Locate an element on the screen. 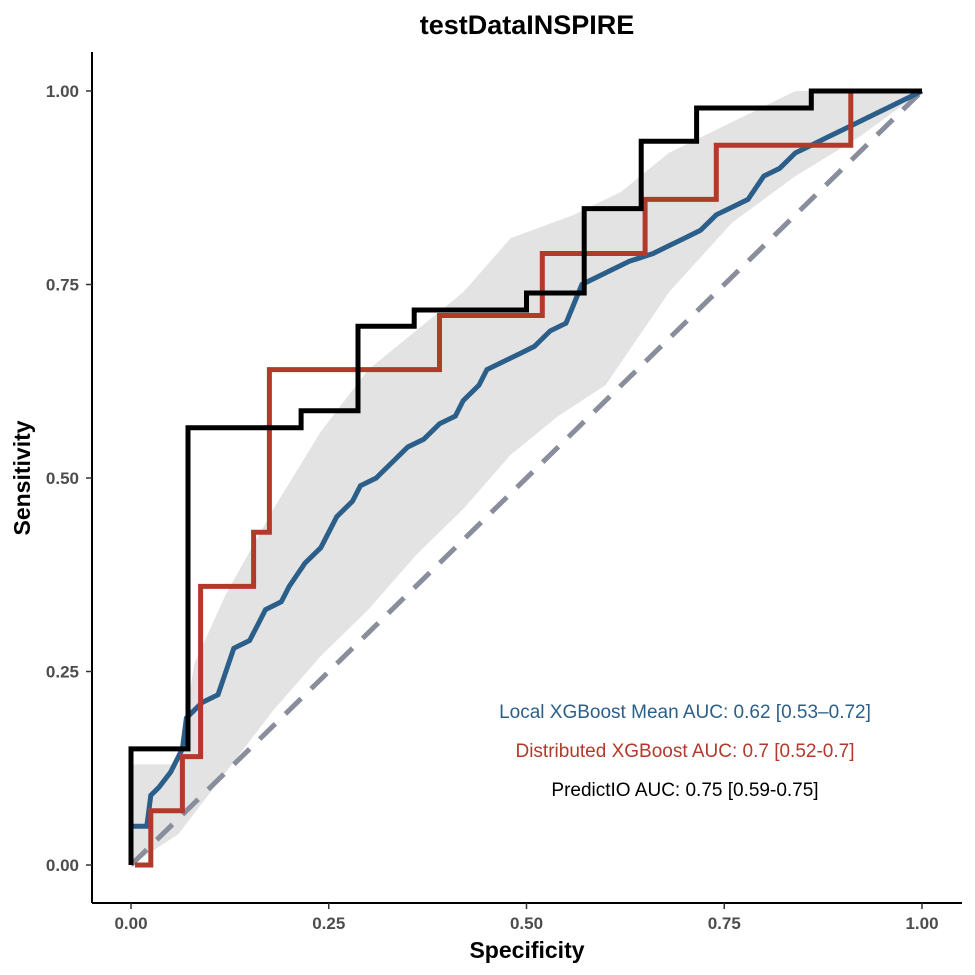 This screenshot has height=975, width=975. y-tick-label: 1.00 is located at coordinates (62, 91).